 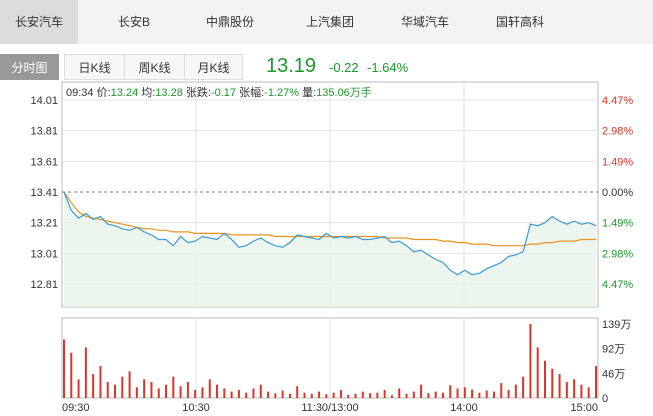 What do you see at coordinates (388, 67) in the screenshot?
I see `price-change-percent: -1.64%` at bounding box center [388, 67].